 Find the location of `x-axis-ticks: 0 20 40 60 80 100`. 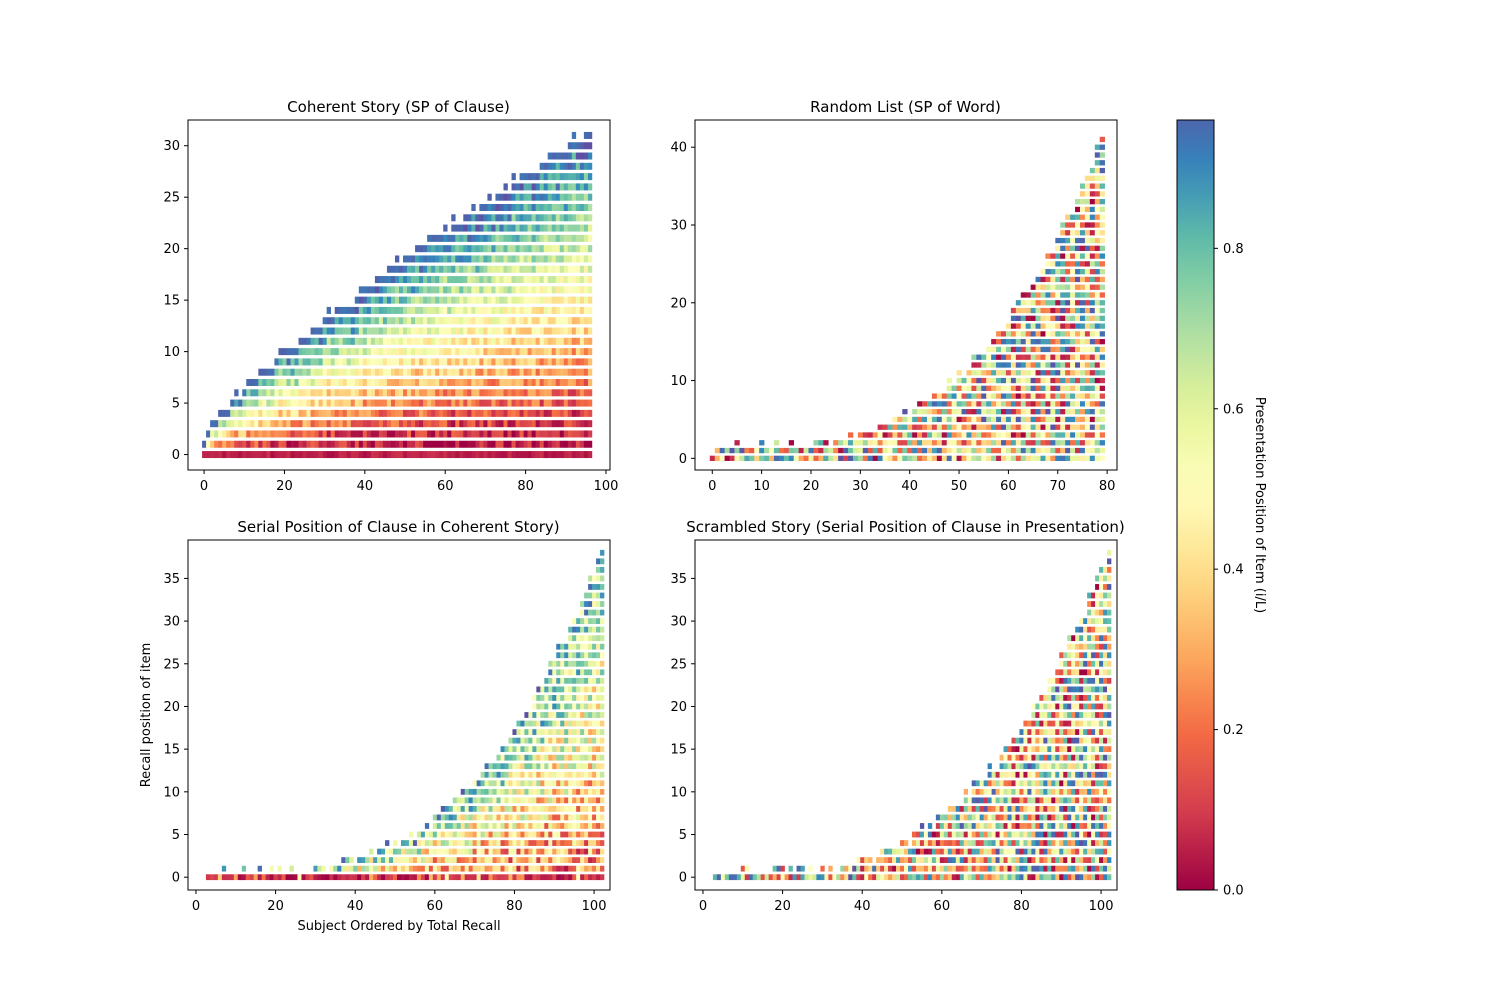

x-axis-ticks: 0 20 40 60 80 100 is located at coordinates (906, 902).